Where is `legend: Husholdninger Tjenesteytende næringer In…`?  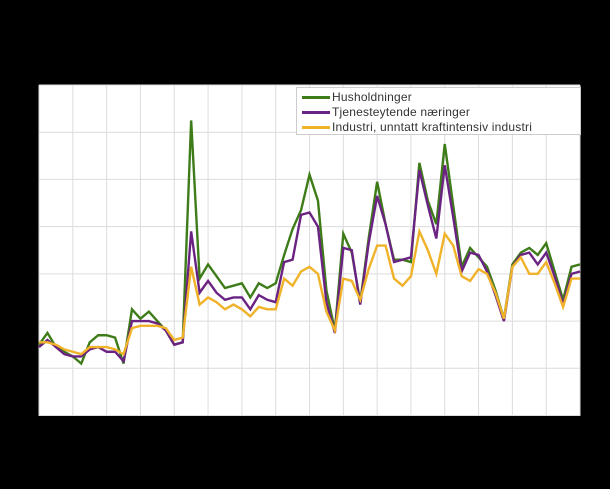 legend: Husholdninger Tjenesteytende næringer In… is located at coordinates (438, 111).